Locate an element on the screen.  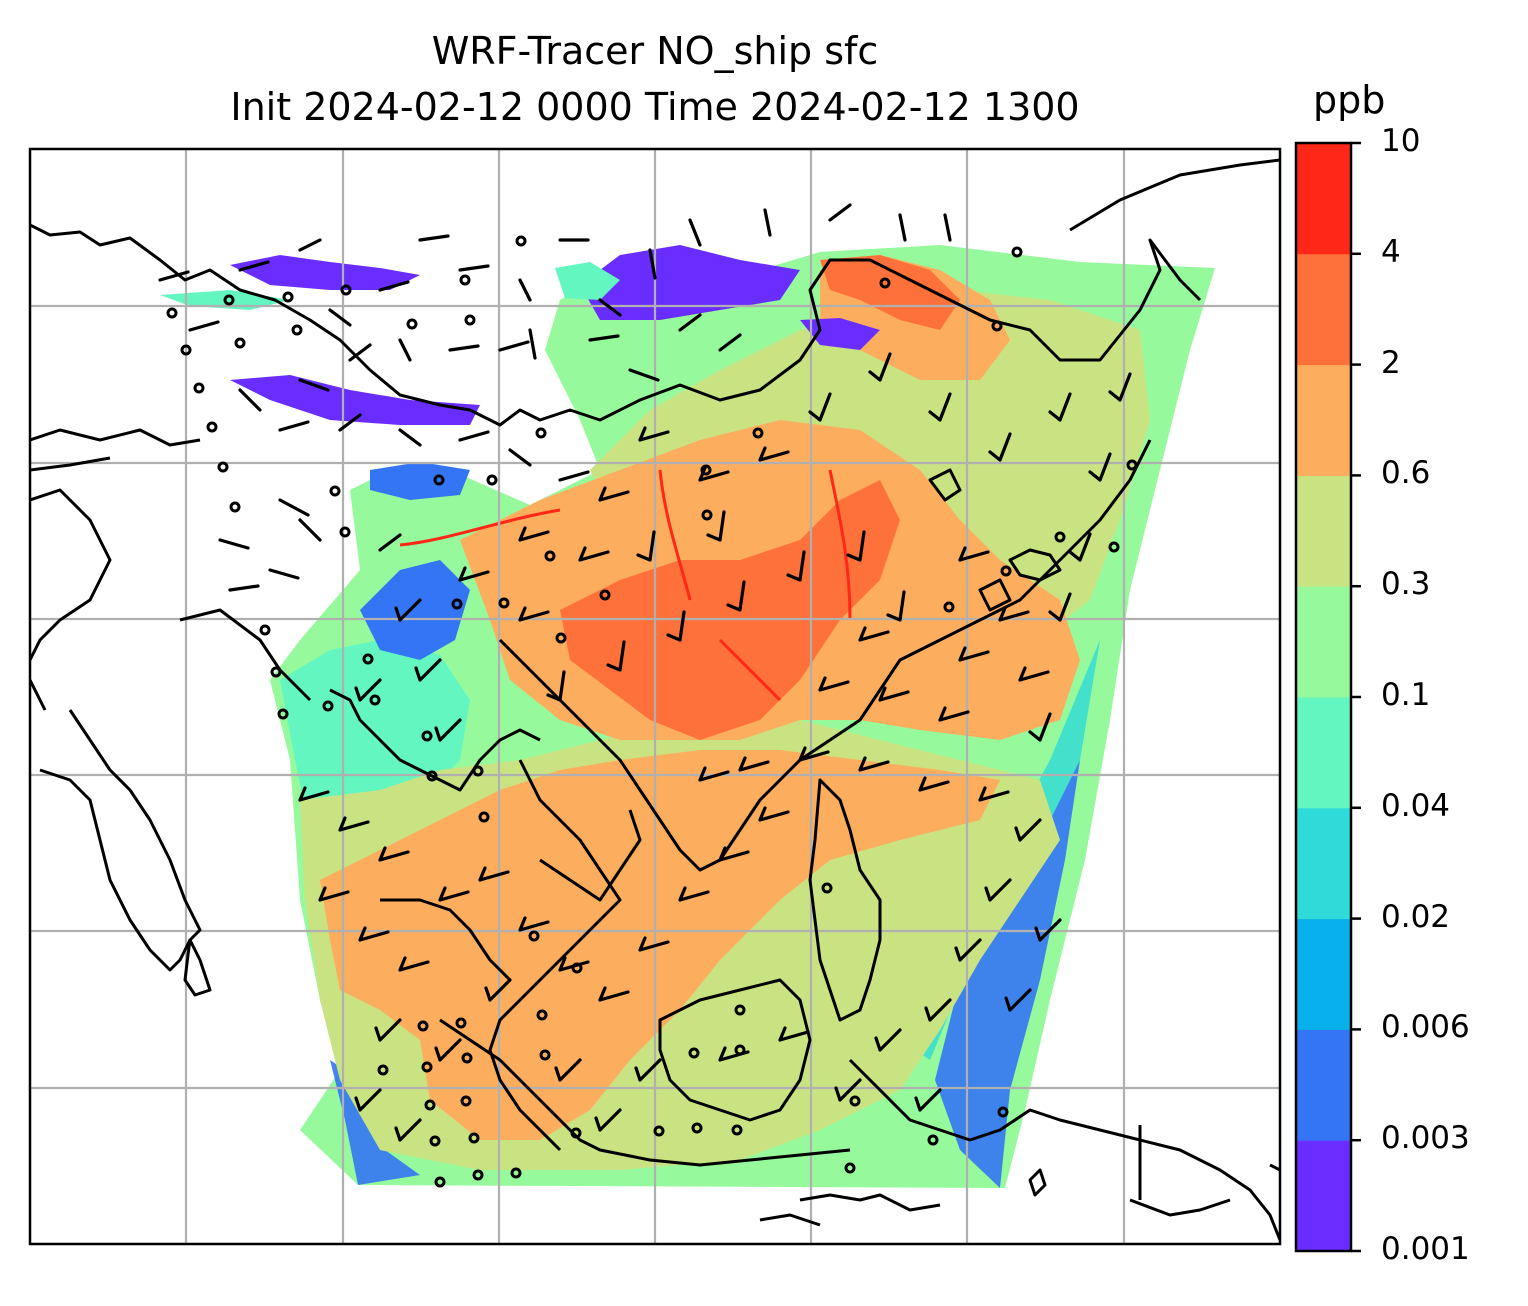
field-peak-lines is located at coordinates (625, 585).